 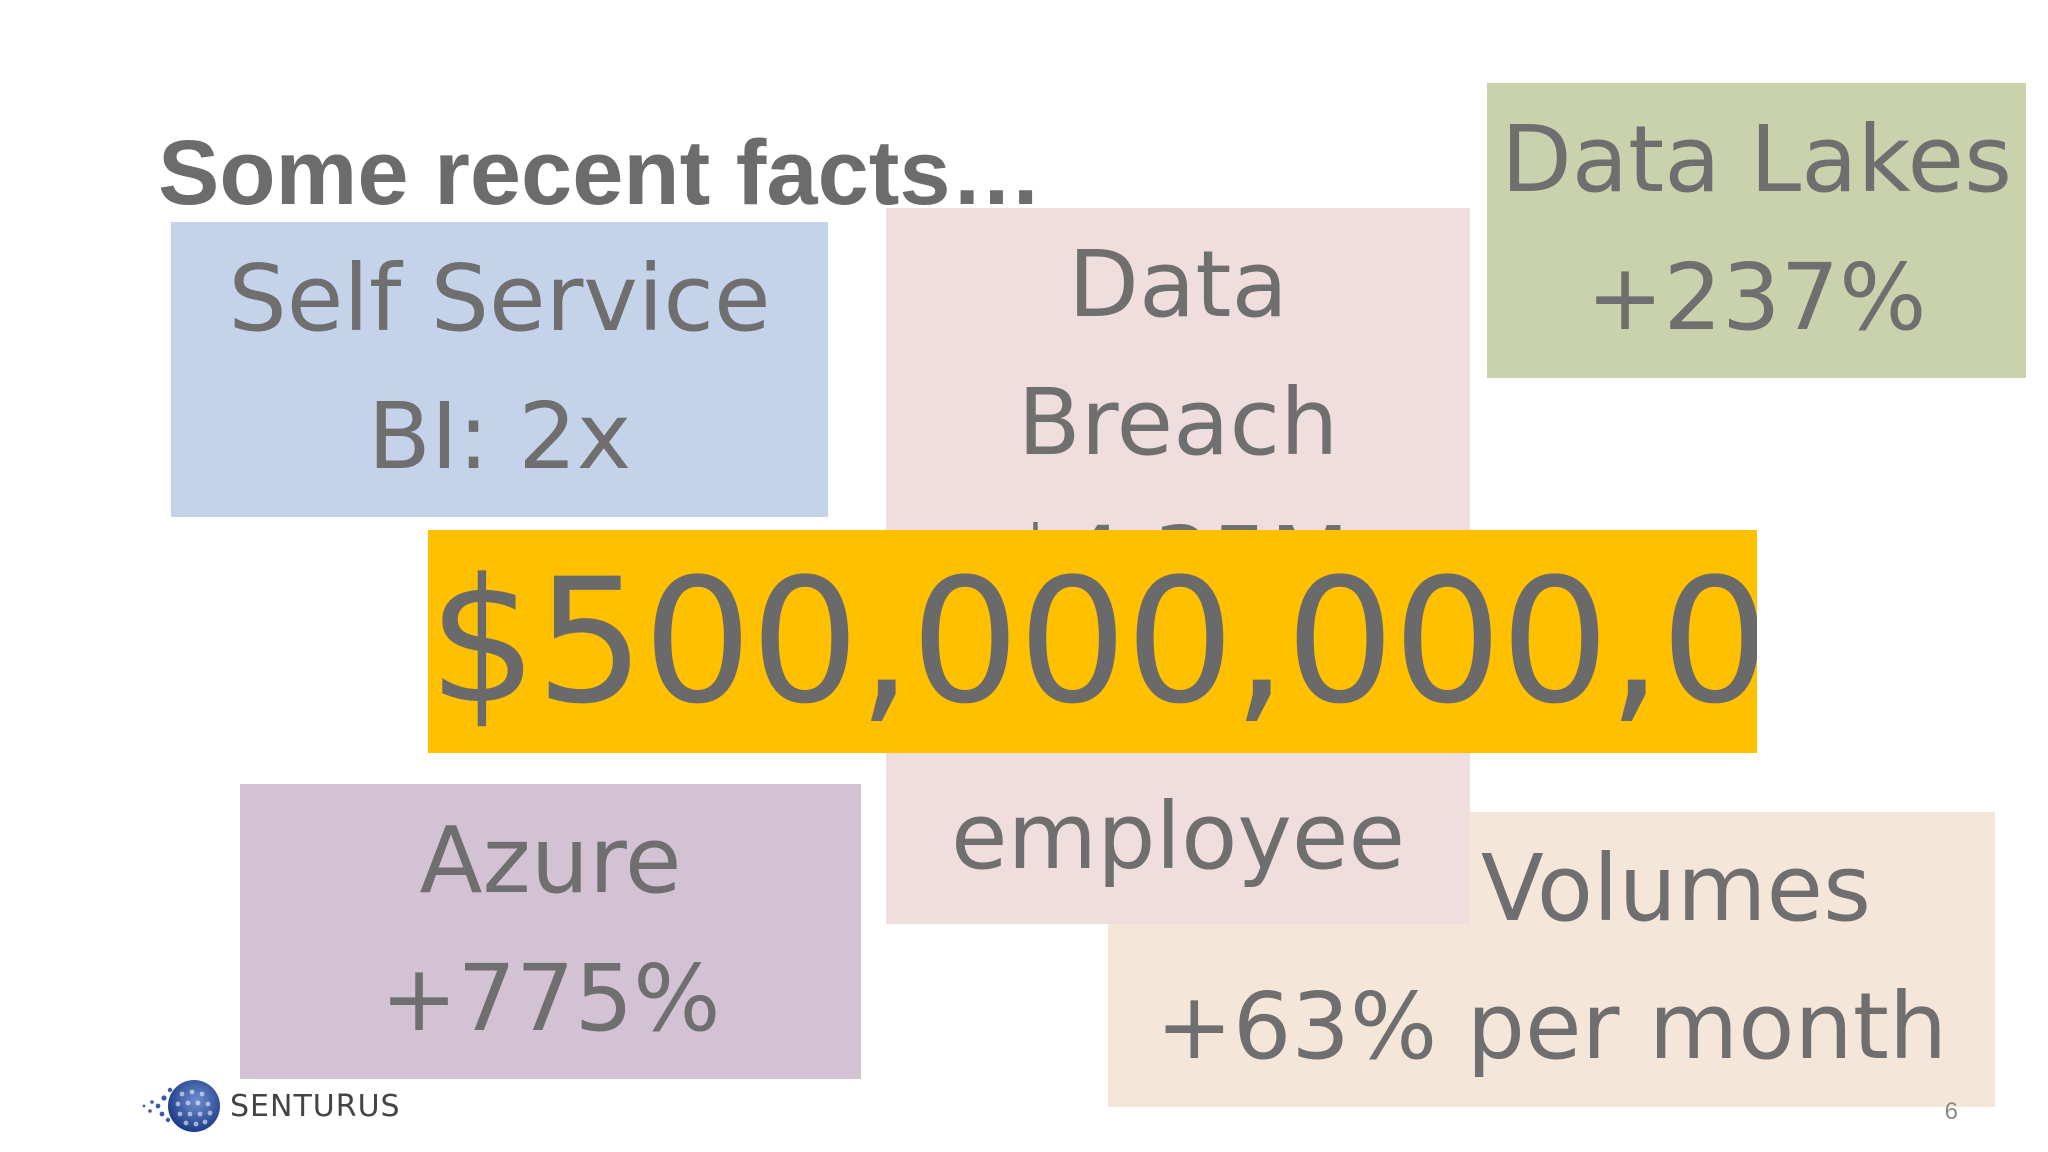 I want to click on fact-box-self-service: Self Service BI: 2x, so click(x=499, y=369).